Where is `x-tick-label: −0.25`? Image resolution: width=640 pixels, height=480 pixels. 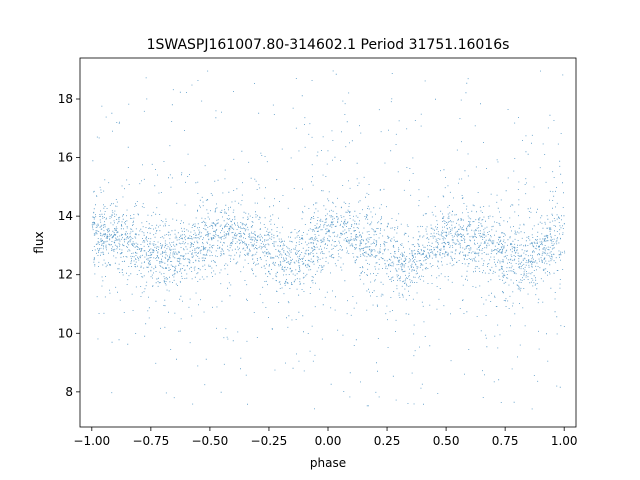 x-tick-label: −0.25 is located at coordinates (269, 441).